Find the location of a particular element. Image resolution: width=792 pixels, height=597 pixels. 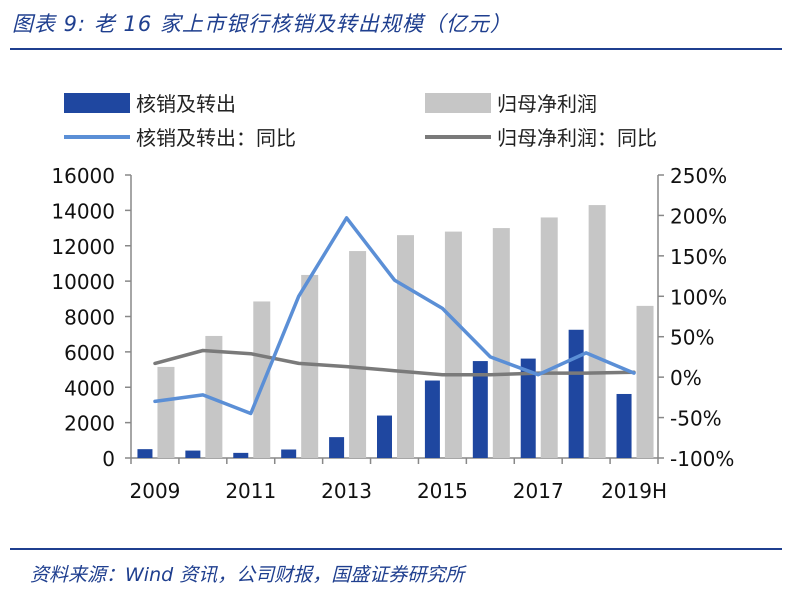

legend-label-writeoff-line: 核销及转出：同比 is located at coordinates (216, 138).